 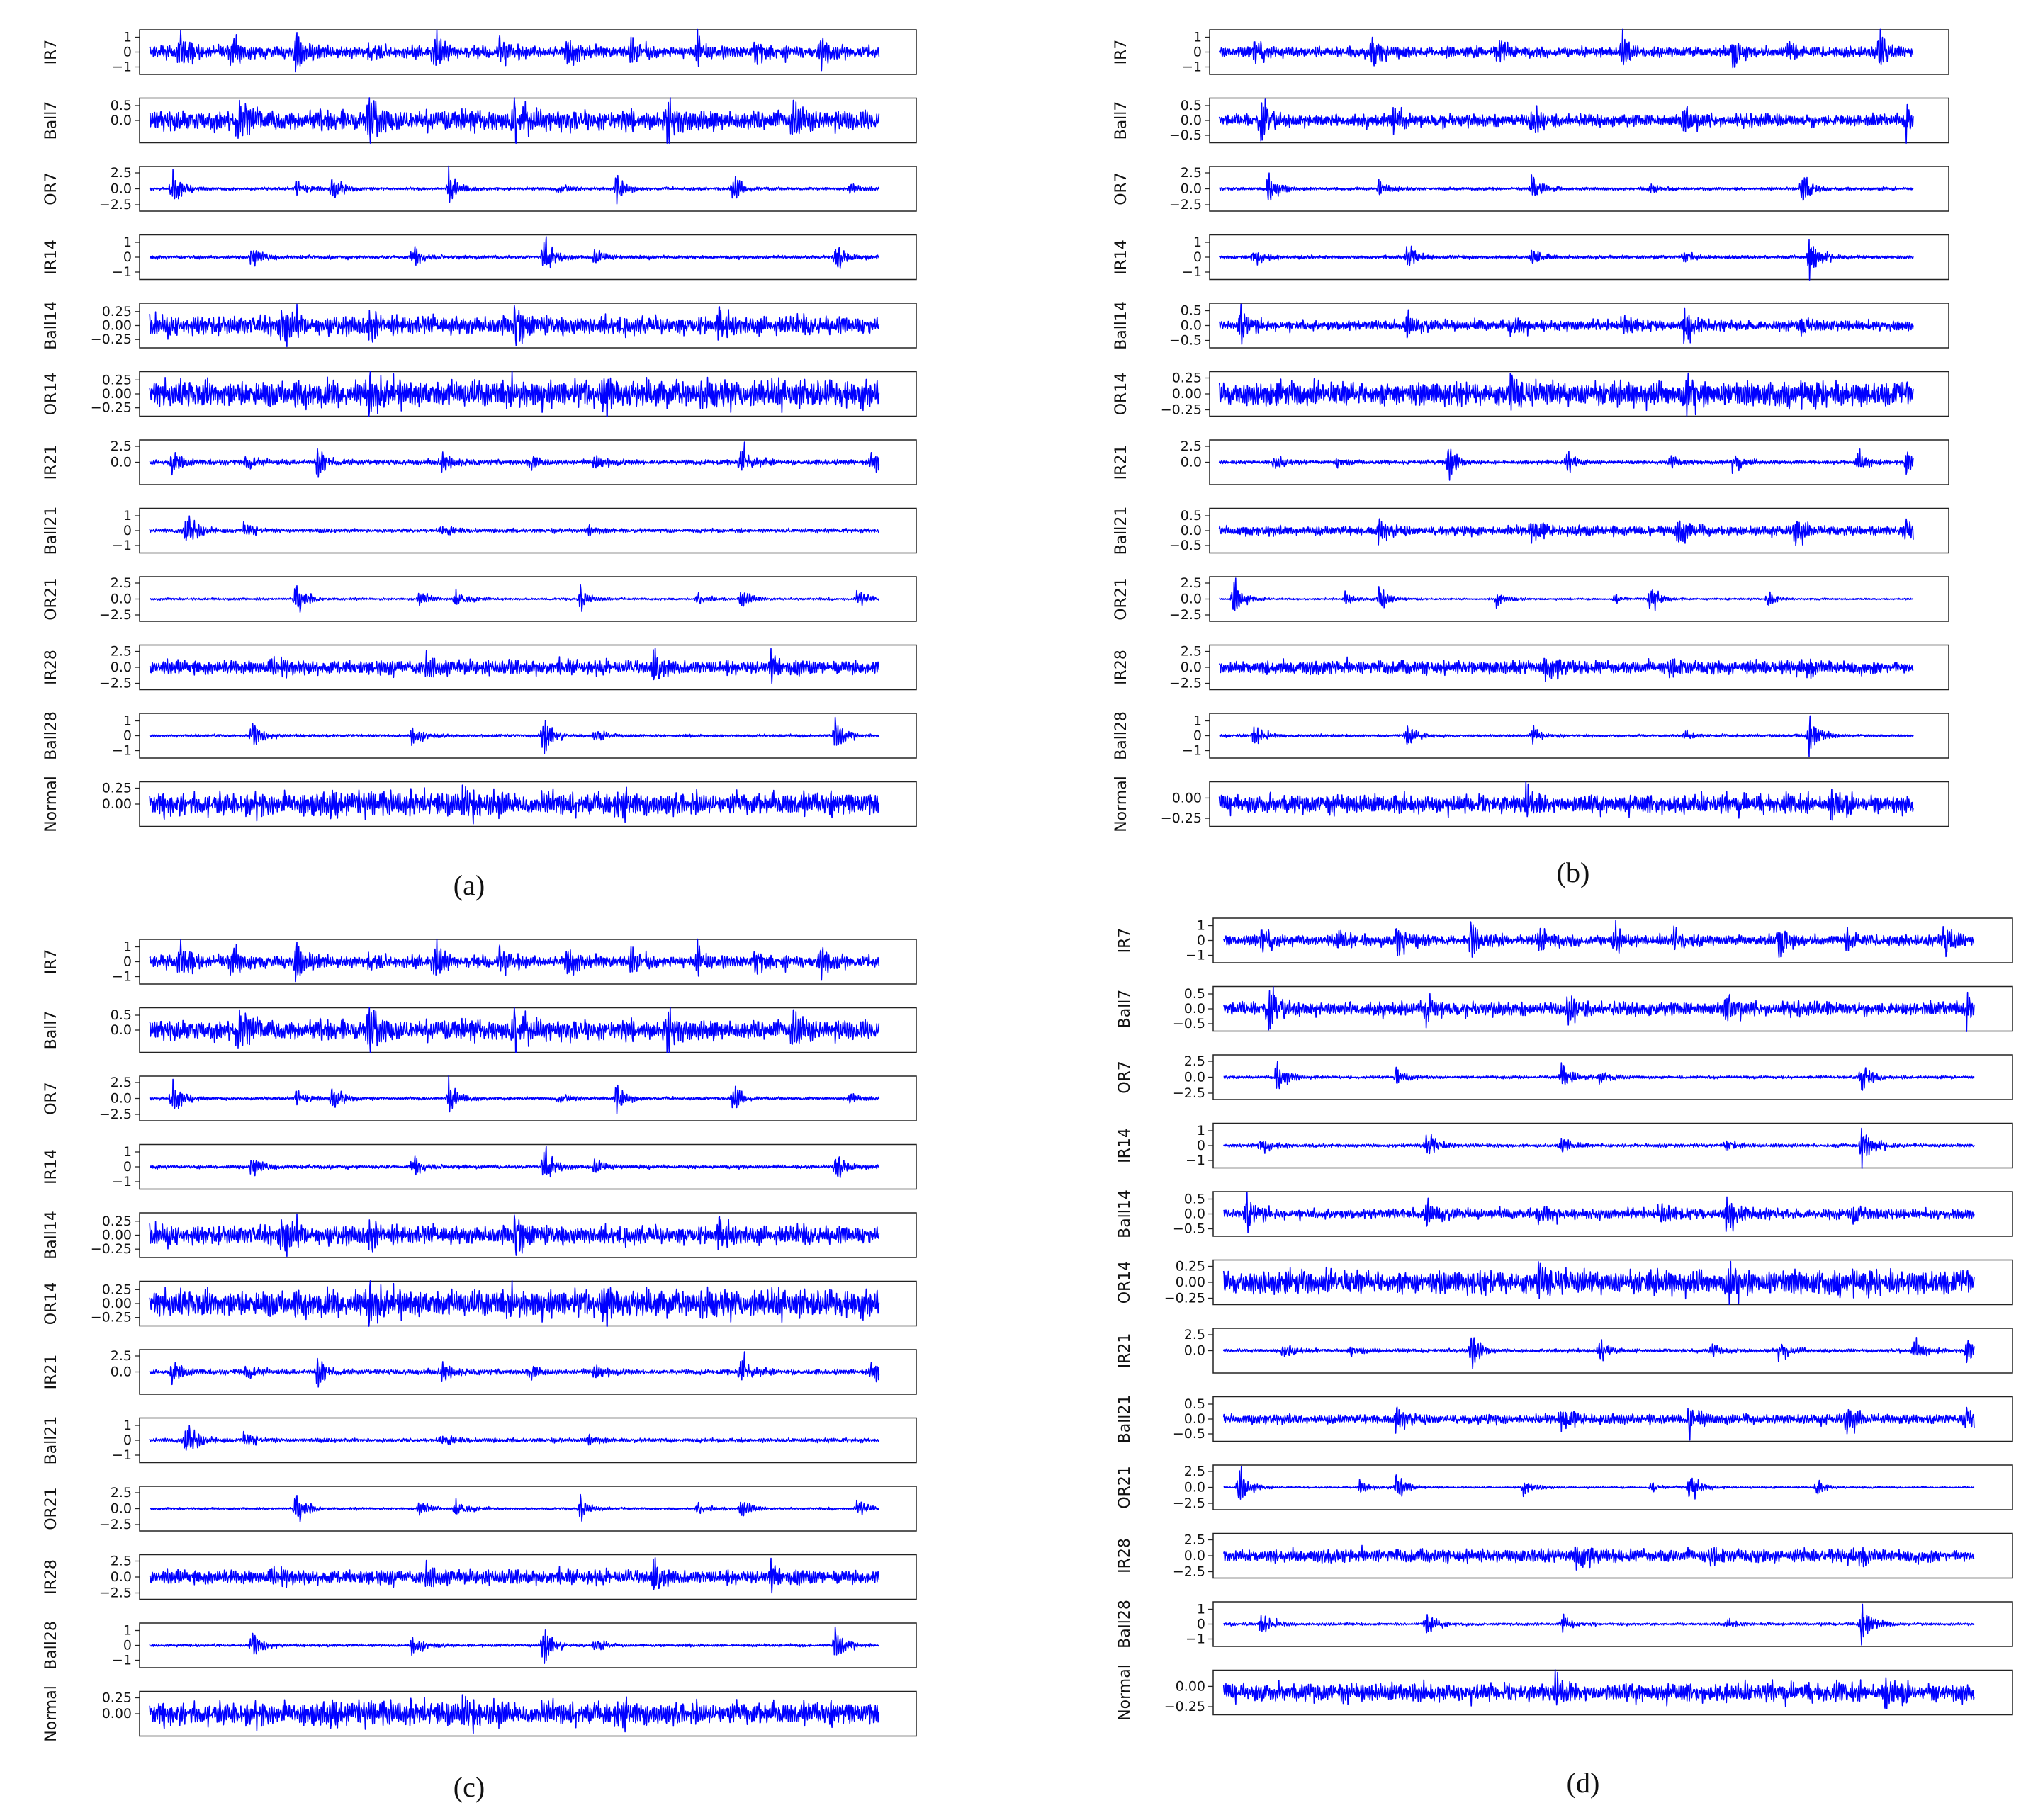 I want to click on y-axis-label: Ball7, so click(x=1121, y=121).